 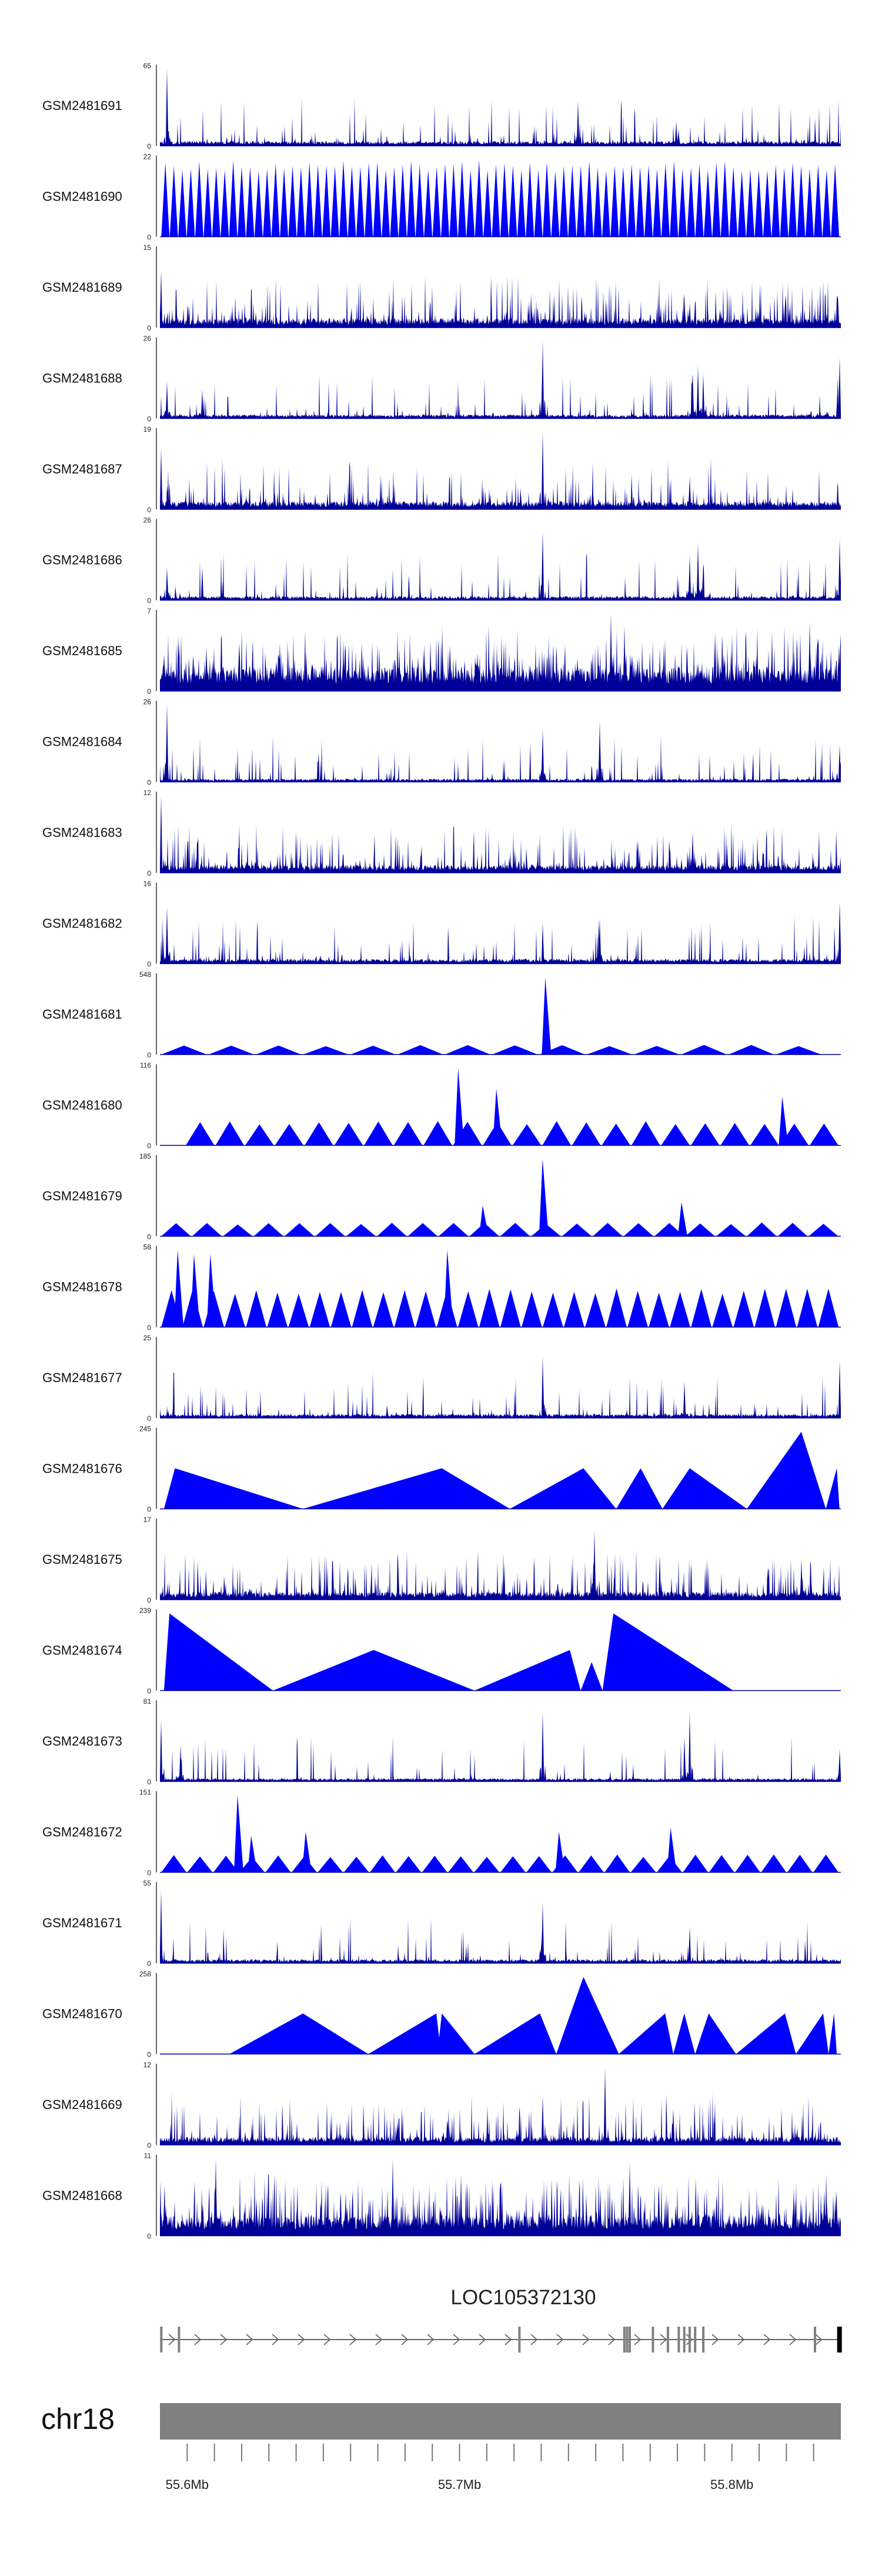 I want to click on track-label: GSM2481669, so click(x=82, y=2104).